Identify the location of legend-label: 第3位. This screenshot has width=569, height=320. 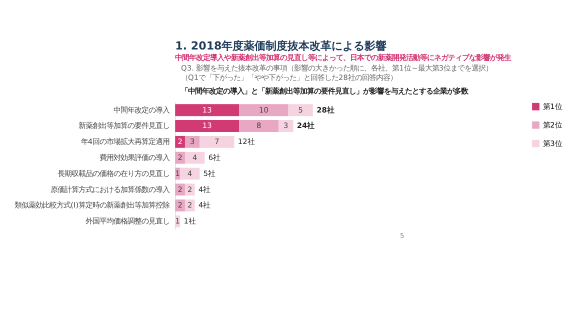
(552, 143).